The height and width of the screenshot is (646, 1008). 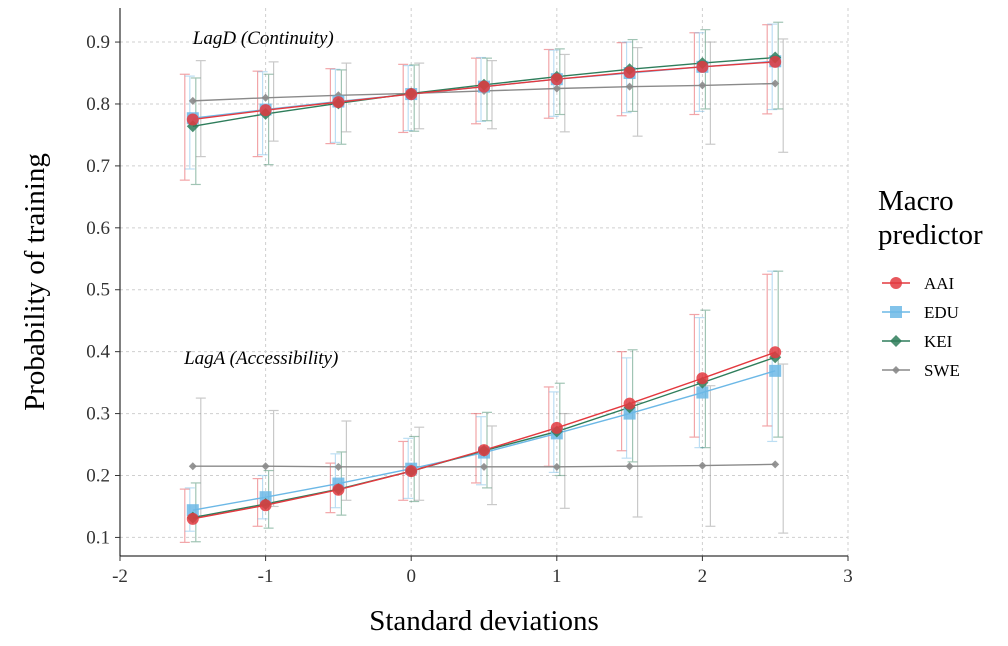 I want to click on legend-label: SWE, so click(x=942, y=370).